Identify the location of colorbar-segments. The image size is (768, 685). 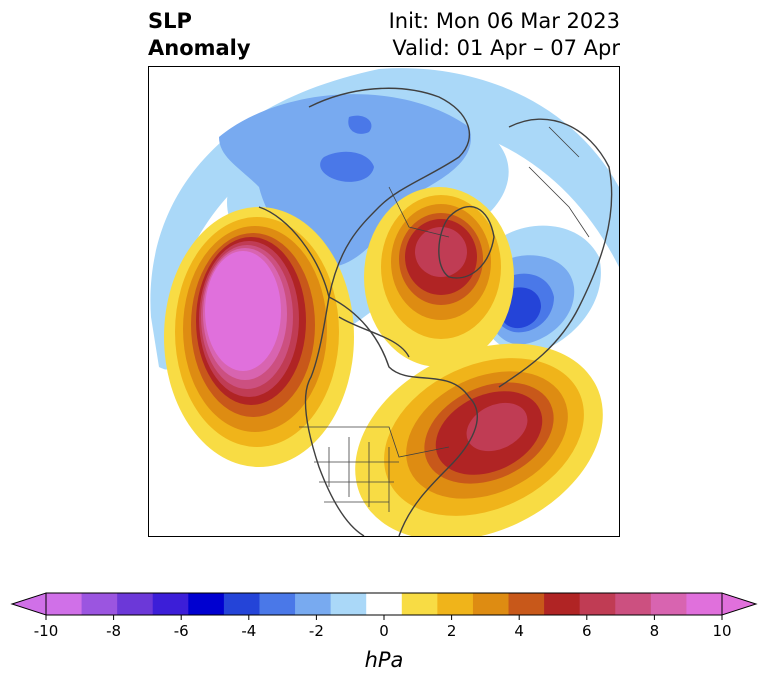
(384, 604).